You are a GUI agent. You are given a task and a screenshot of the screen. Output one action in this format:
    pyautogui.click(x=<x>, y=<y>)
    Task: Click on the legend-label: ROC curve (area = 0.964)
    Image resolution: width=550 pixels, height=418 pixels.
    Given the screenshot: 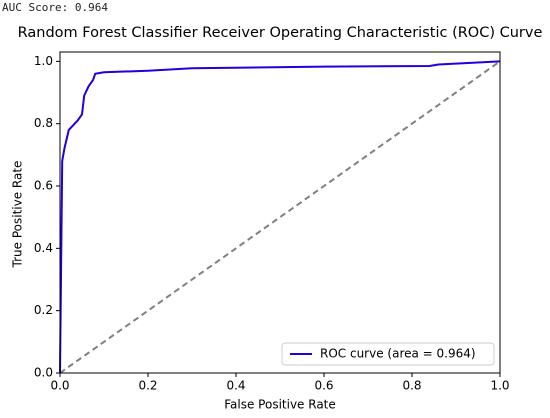 What is the action you would take?
    pyautogui.click(x=398, y=354)
    